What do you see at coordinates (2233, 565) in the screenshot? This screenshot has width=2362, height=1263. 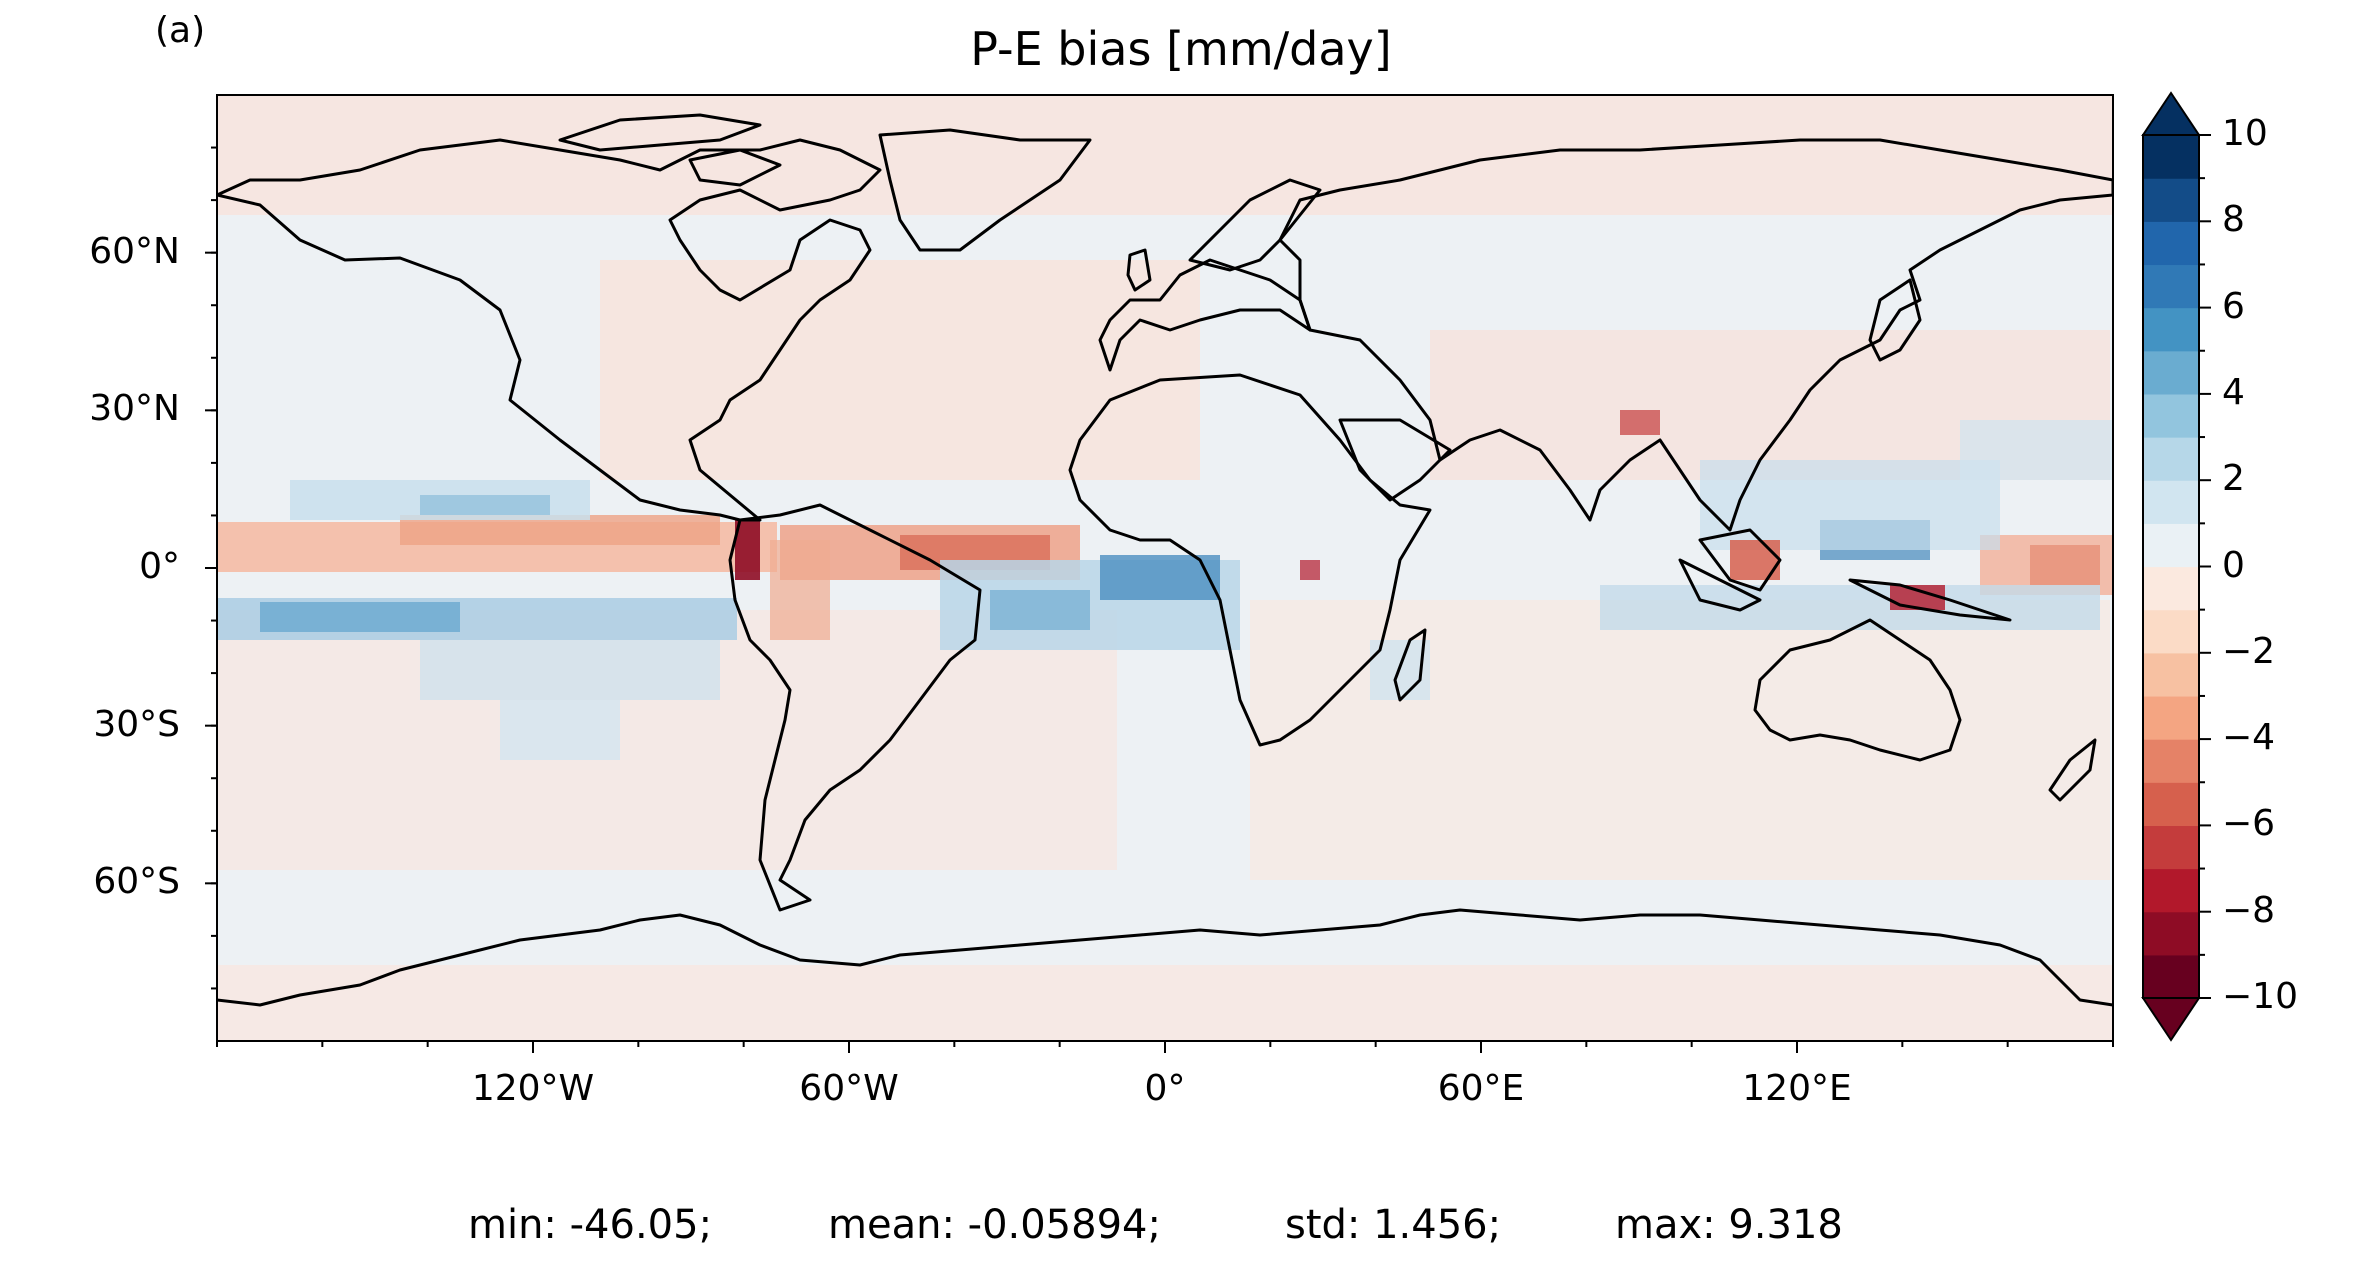 I see `colorbar-tick-label: 0` at bounding box center [2233, 565].